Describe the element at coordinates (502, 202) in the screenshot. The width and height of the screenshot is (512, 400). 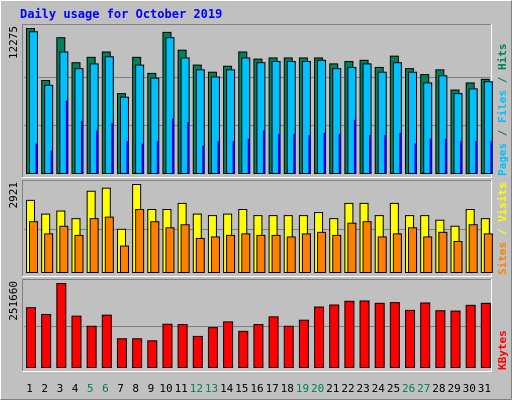
I see `legend-part: Visits` at that location.